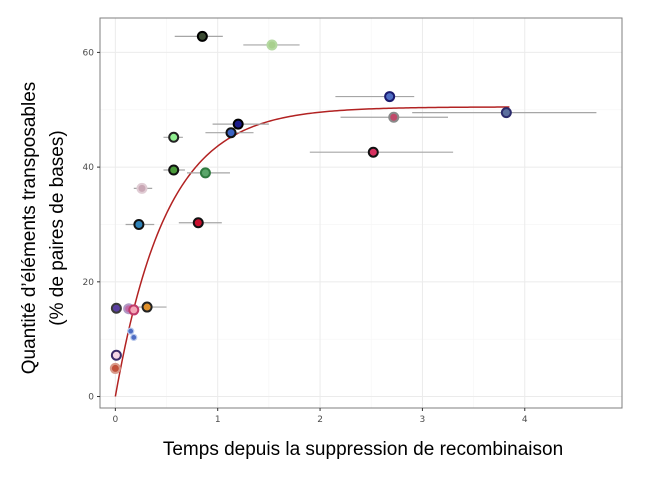 The width and height of the screenshot is (645, 485). Describe the element at coordinates (115, 420) in the screenshot. I see `x-tick-label: 0` at that location.